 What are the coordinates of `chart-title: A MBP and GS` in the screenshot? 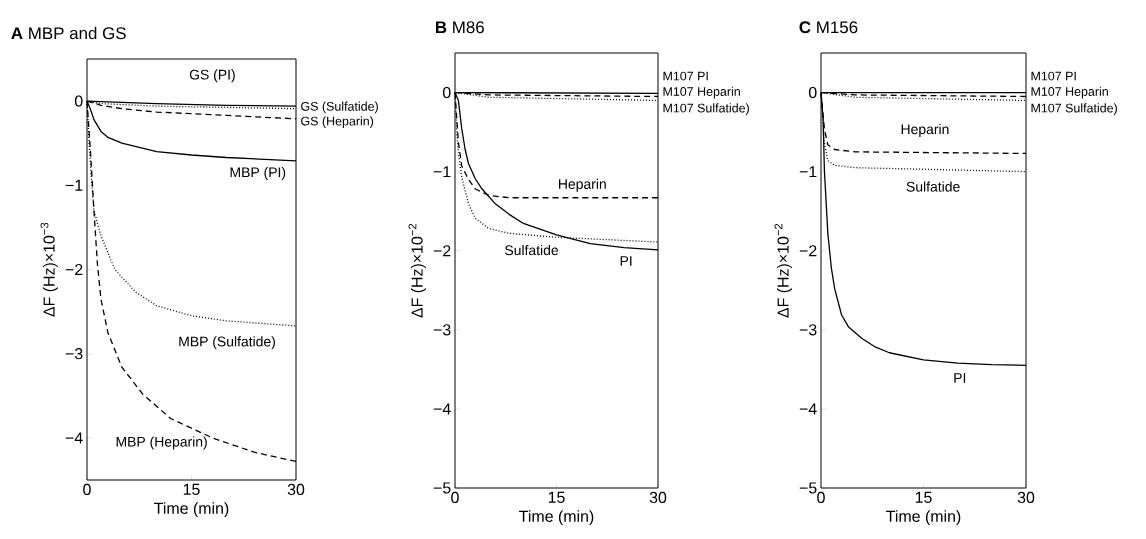 It's located at (68, 33).